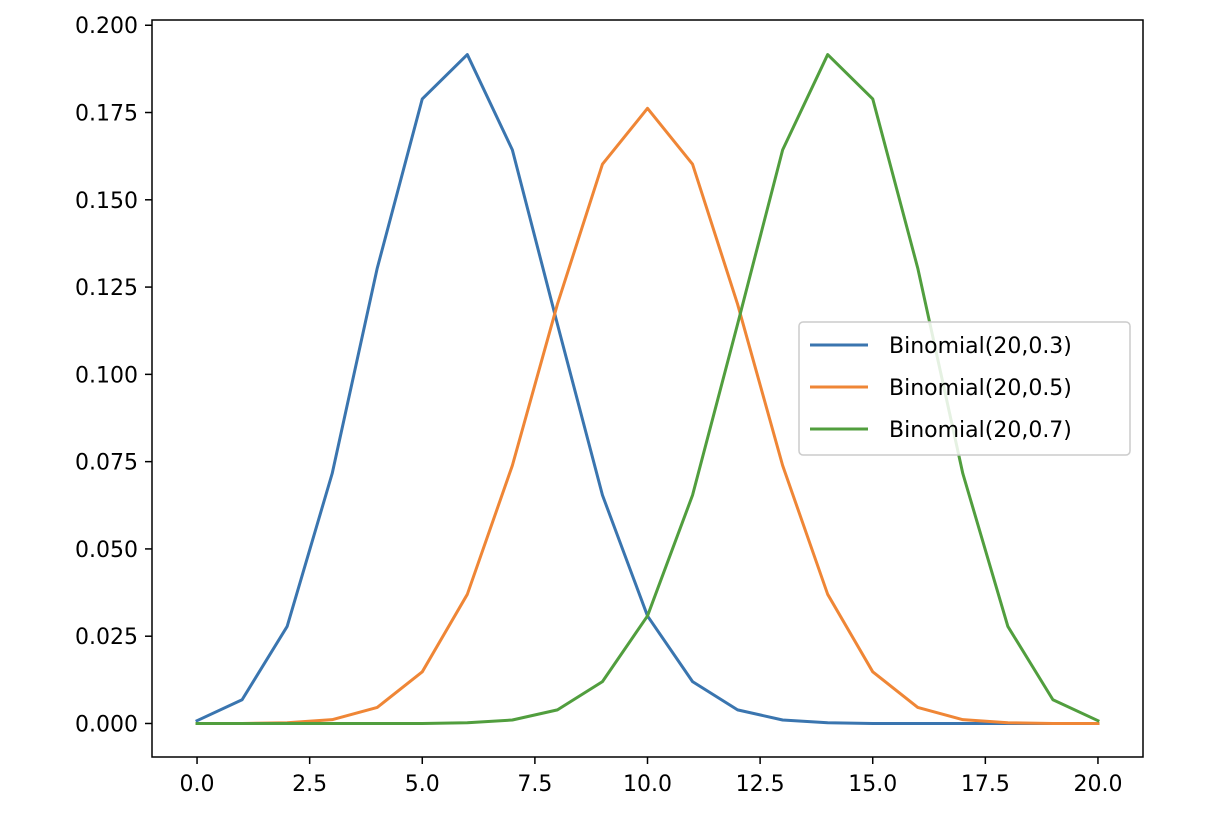  Describe the element at coordinates (106, 114) in the screenshot. I see `y-tick-label: 0.175` at that location.